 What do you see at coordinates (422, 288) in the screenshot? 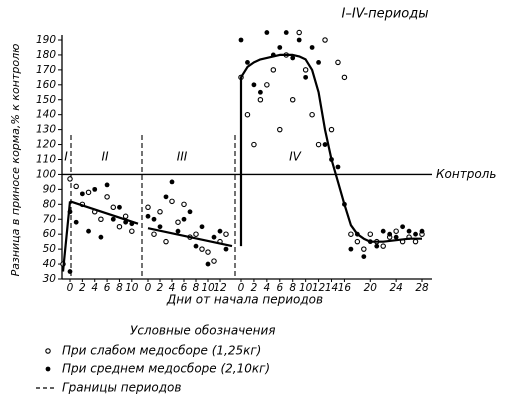
I see `x-tick-label: 28` at bounding box center [422, 288].